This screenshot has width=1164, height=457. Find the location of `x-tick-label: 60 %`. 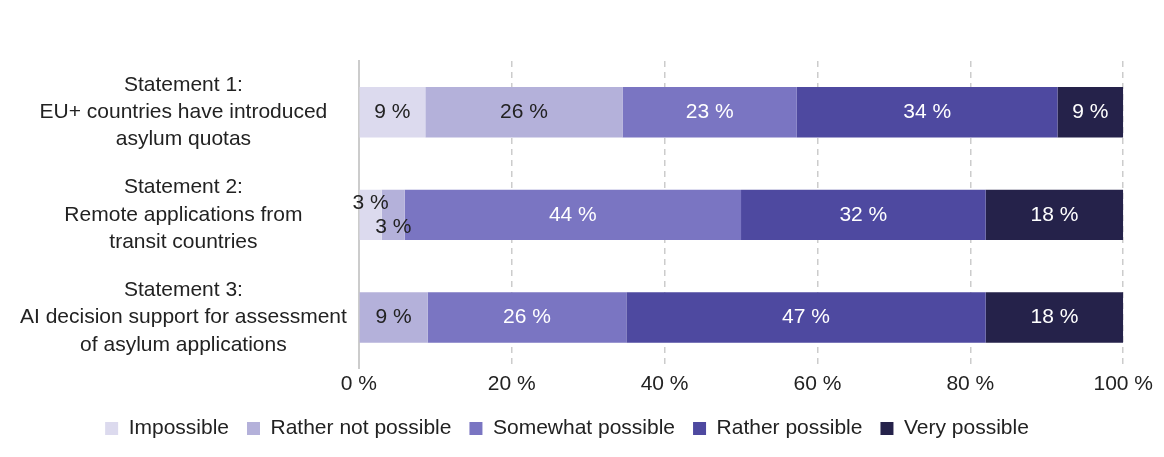

x-tick-label: 60 % is located at coordinates (817, 383).